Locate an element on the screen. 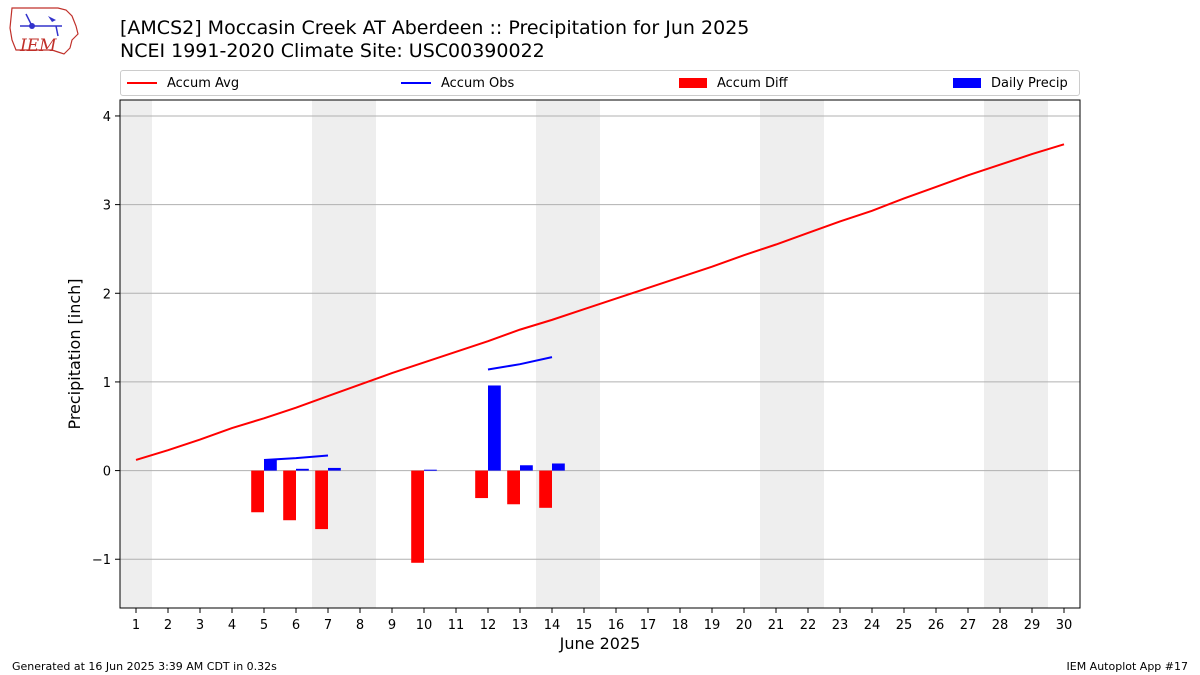 The image size is (1200, 675). x-tick-label: 26 is located at coordinates (936, 625).